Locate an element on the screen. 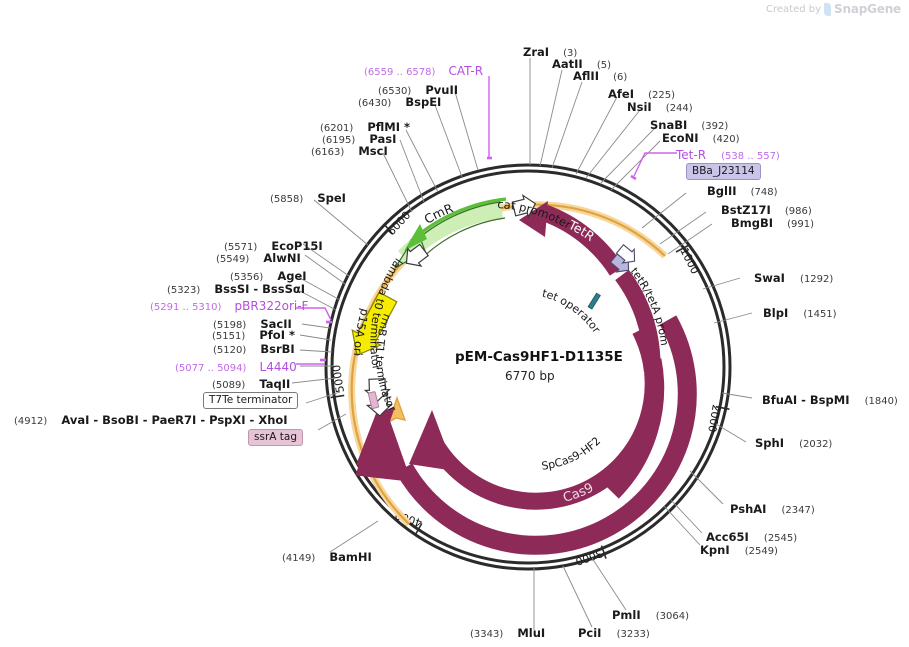 The width and height of the screenshot is (909, 647). snapgene-watermark: Created by SnapGene is located at coordinates (833, 9).